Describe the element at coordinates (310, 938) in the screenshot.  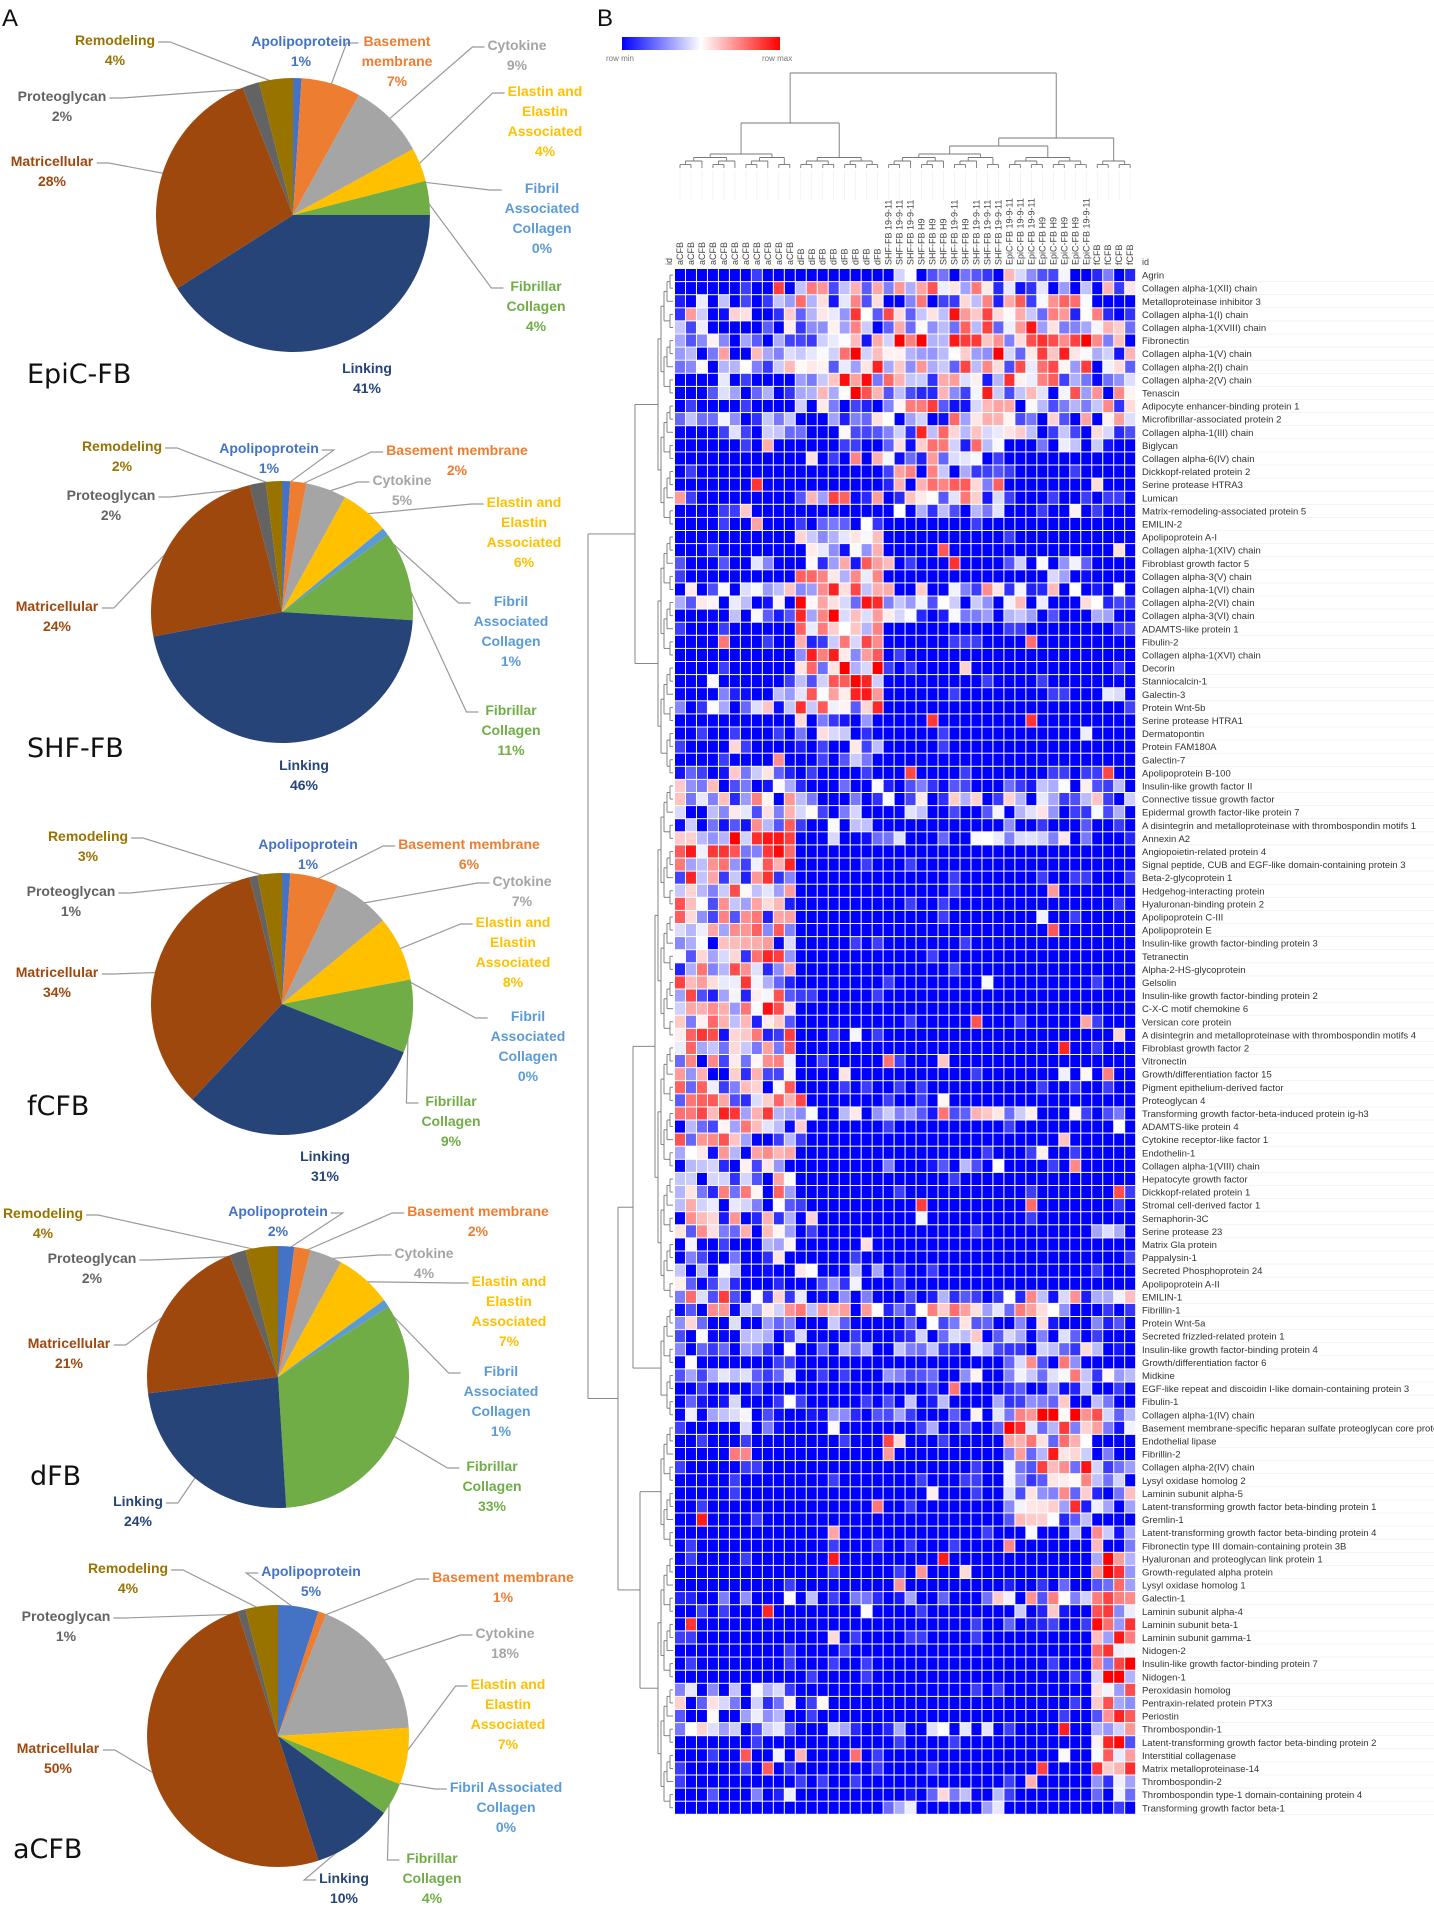
I see `pie-slice-basement-membrane` at that location.